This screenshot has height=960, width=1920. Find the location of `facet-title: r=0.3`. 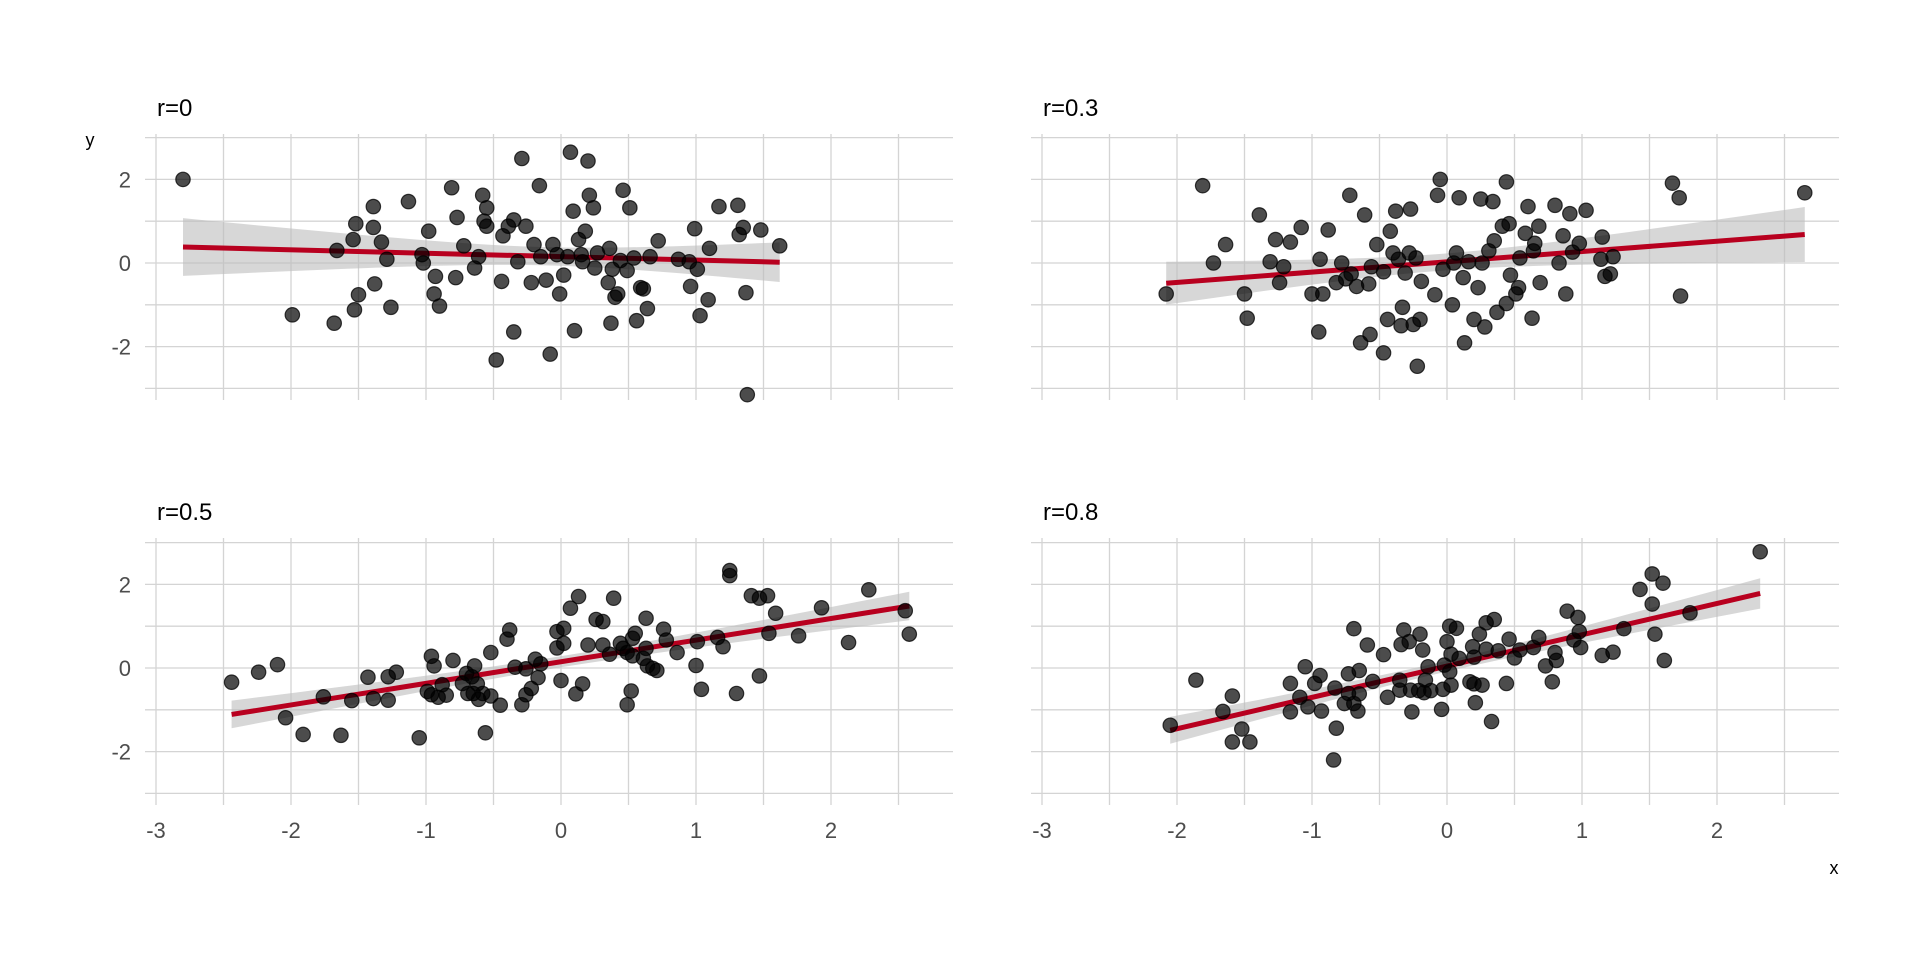

facet-title: r=0.3 is located at coordinates (1070, 108).